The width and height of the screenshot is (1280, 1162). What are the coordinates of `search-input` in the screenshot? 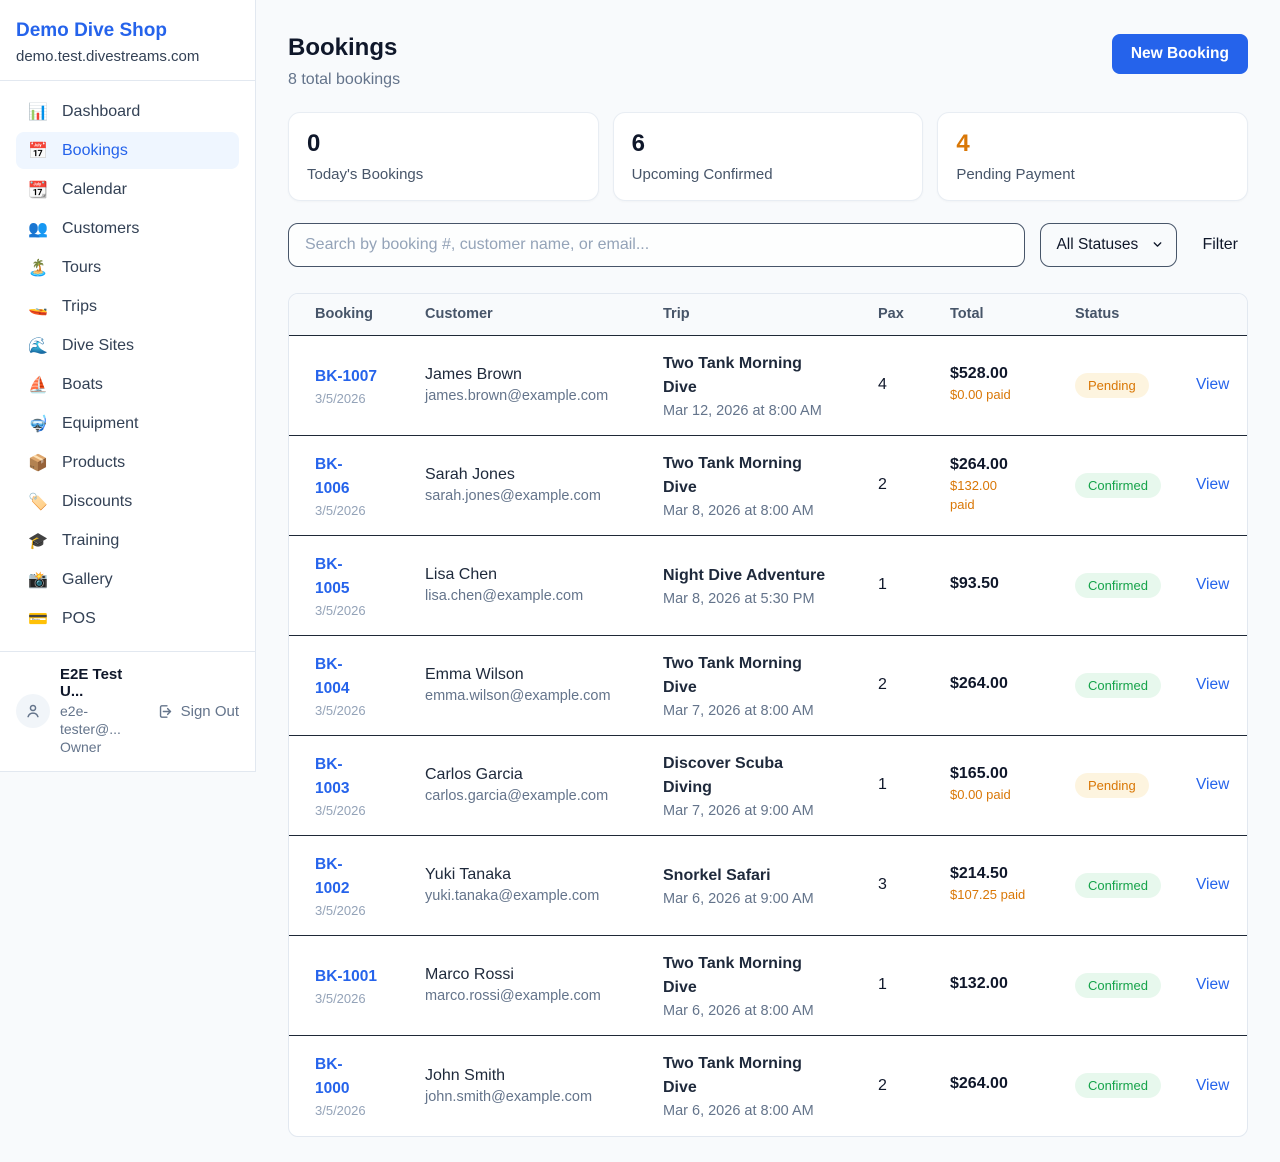 It's located at (657, 244).